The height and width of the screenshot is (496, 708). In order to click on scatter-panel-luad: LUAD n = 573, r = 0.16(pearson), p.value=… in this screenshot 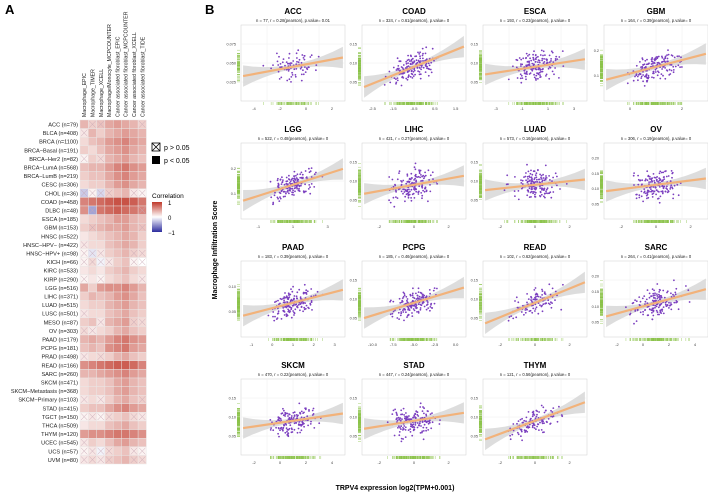, I will do `click(529, 177)`.